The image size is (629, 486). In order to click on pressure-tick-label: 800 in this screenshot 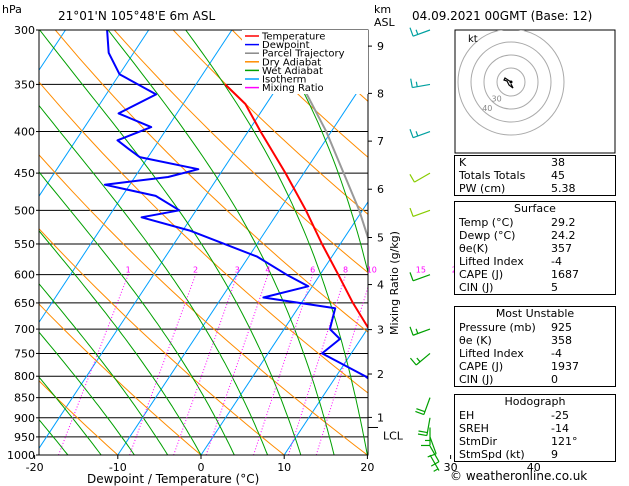, I will do `click(24, 376)`.